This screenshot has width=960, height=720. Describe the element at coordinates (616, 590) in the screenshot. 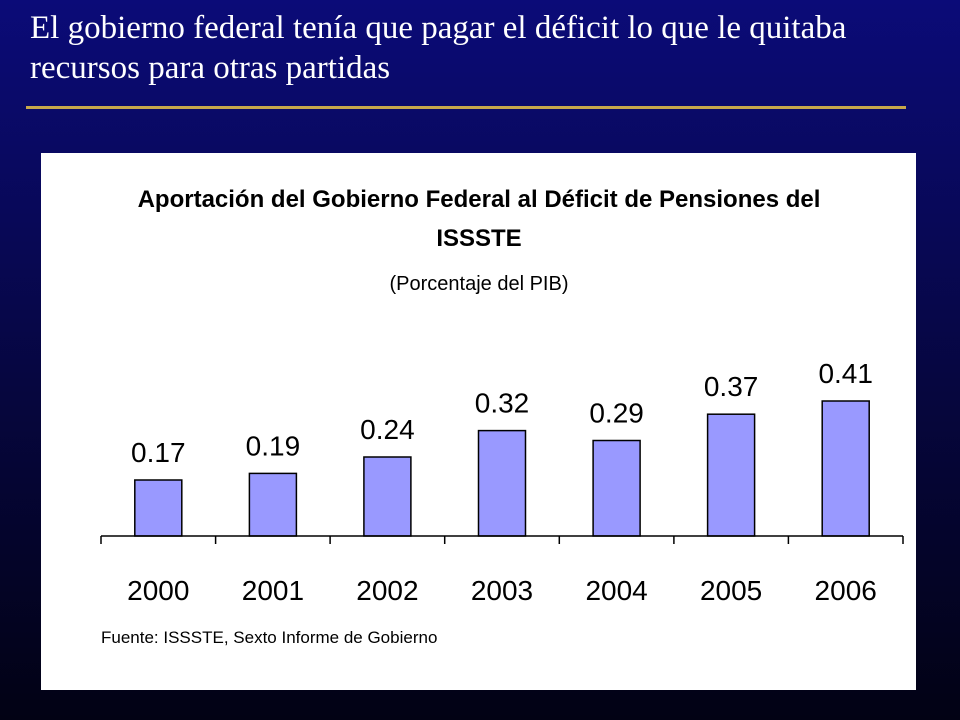

I see `tick-label-2004: 2004` at that location.